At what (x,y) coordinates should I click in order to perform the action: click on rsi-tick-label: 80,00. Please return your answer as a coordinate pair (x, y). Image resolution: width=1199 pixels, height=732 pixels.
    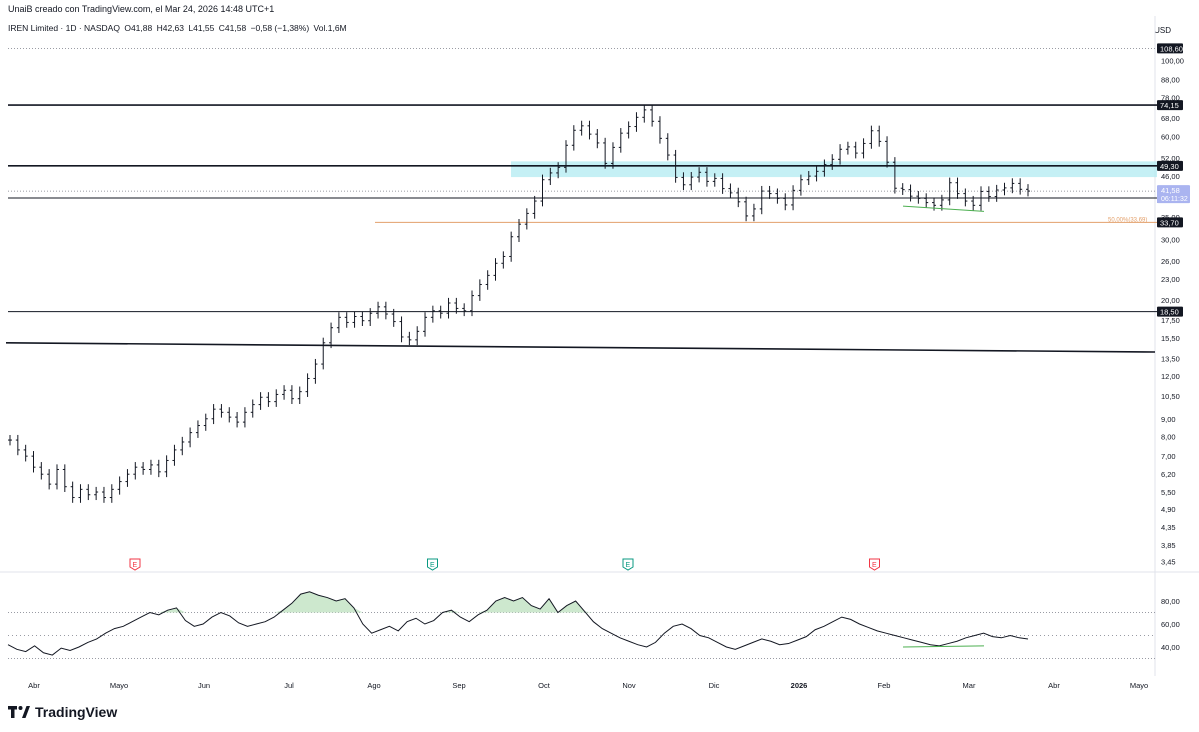
    Looking at the image, I should click on (1170, 601).